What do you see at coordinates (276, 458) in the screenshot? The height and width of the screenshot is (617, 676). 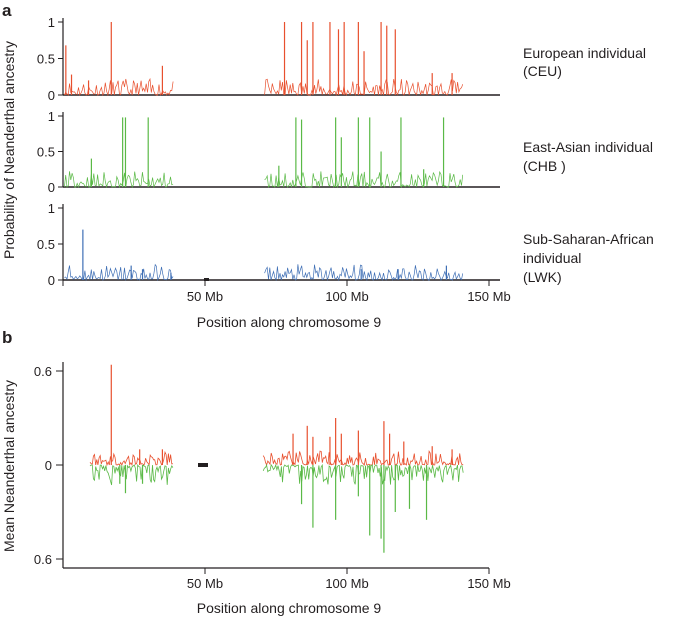 I see `ceu-noise-trace` at bounding box center [276, 458].